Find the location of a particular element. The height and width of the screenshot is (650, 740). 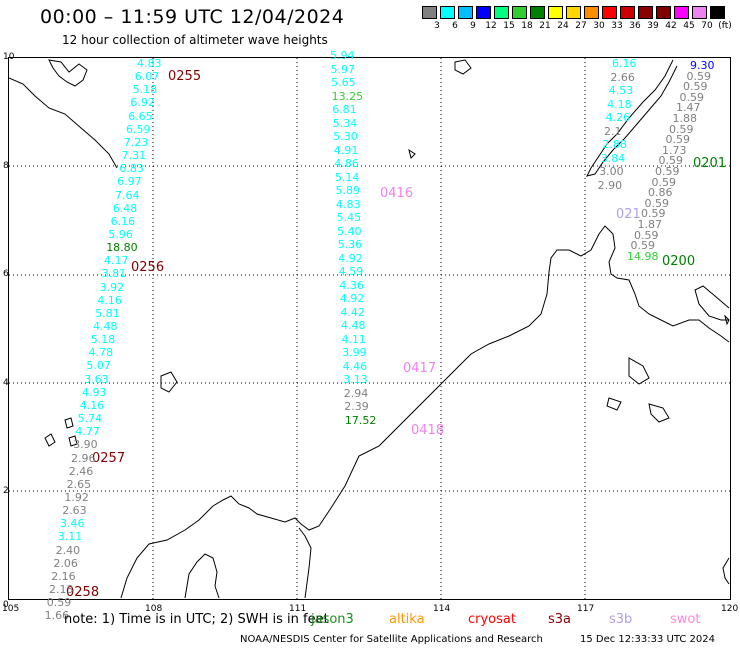

coastline-borneo-south is located at coordinates (202, 576).